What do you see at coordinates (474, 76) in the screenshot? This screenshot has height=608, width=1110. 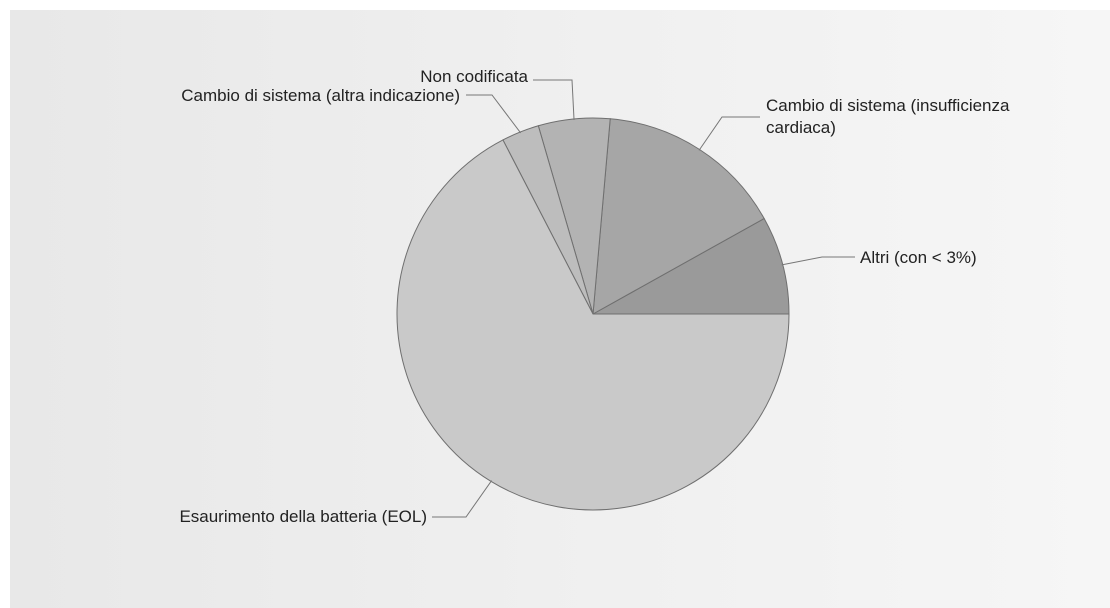 I see `slice-label-non-codificata: Non codificata` at bounding box center [474, 76].